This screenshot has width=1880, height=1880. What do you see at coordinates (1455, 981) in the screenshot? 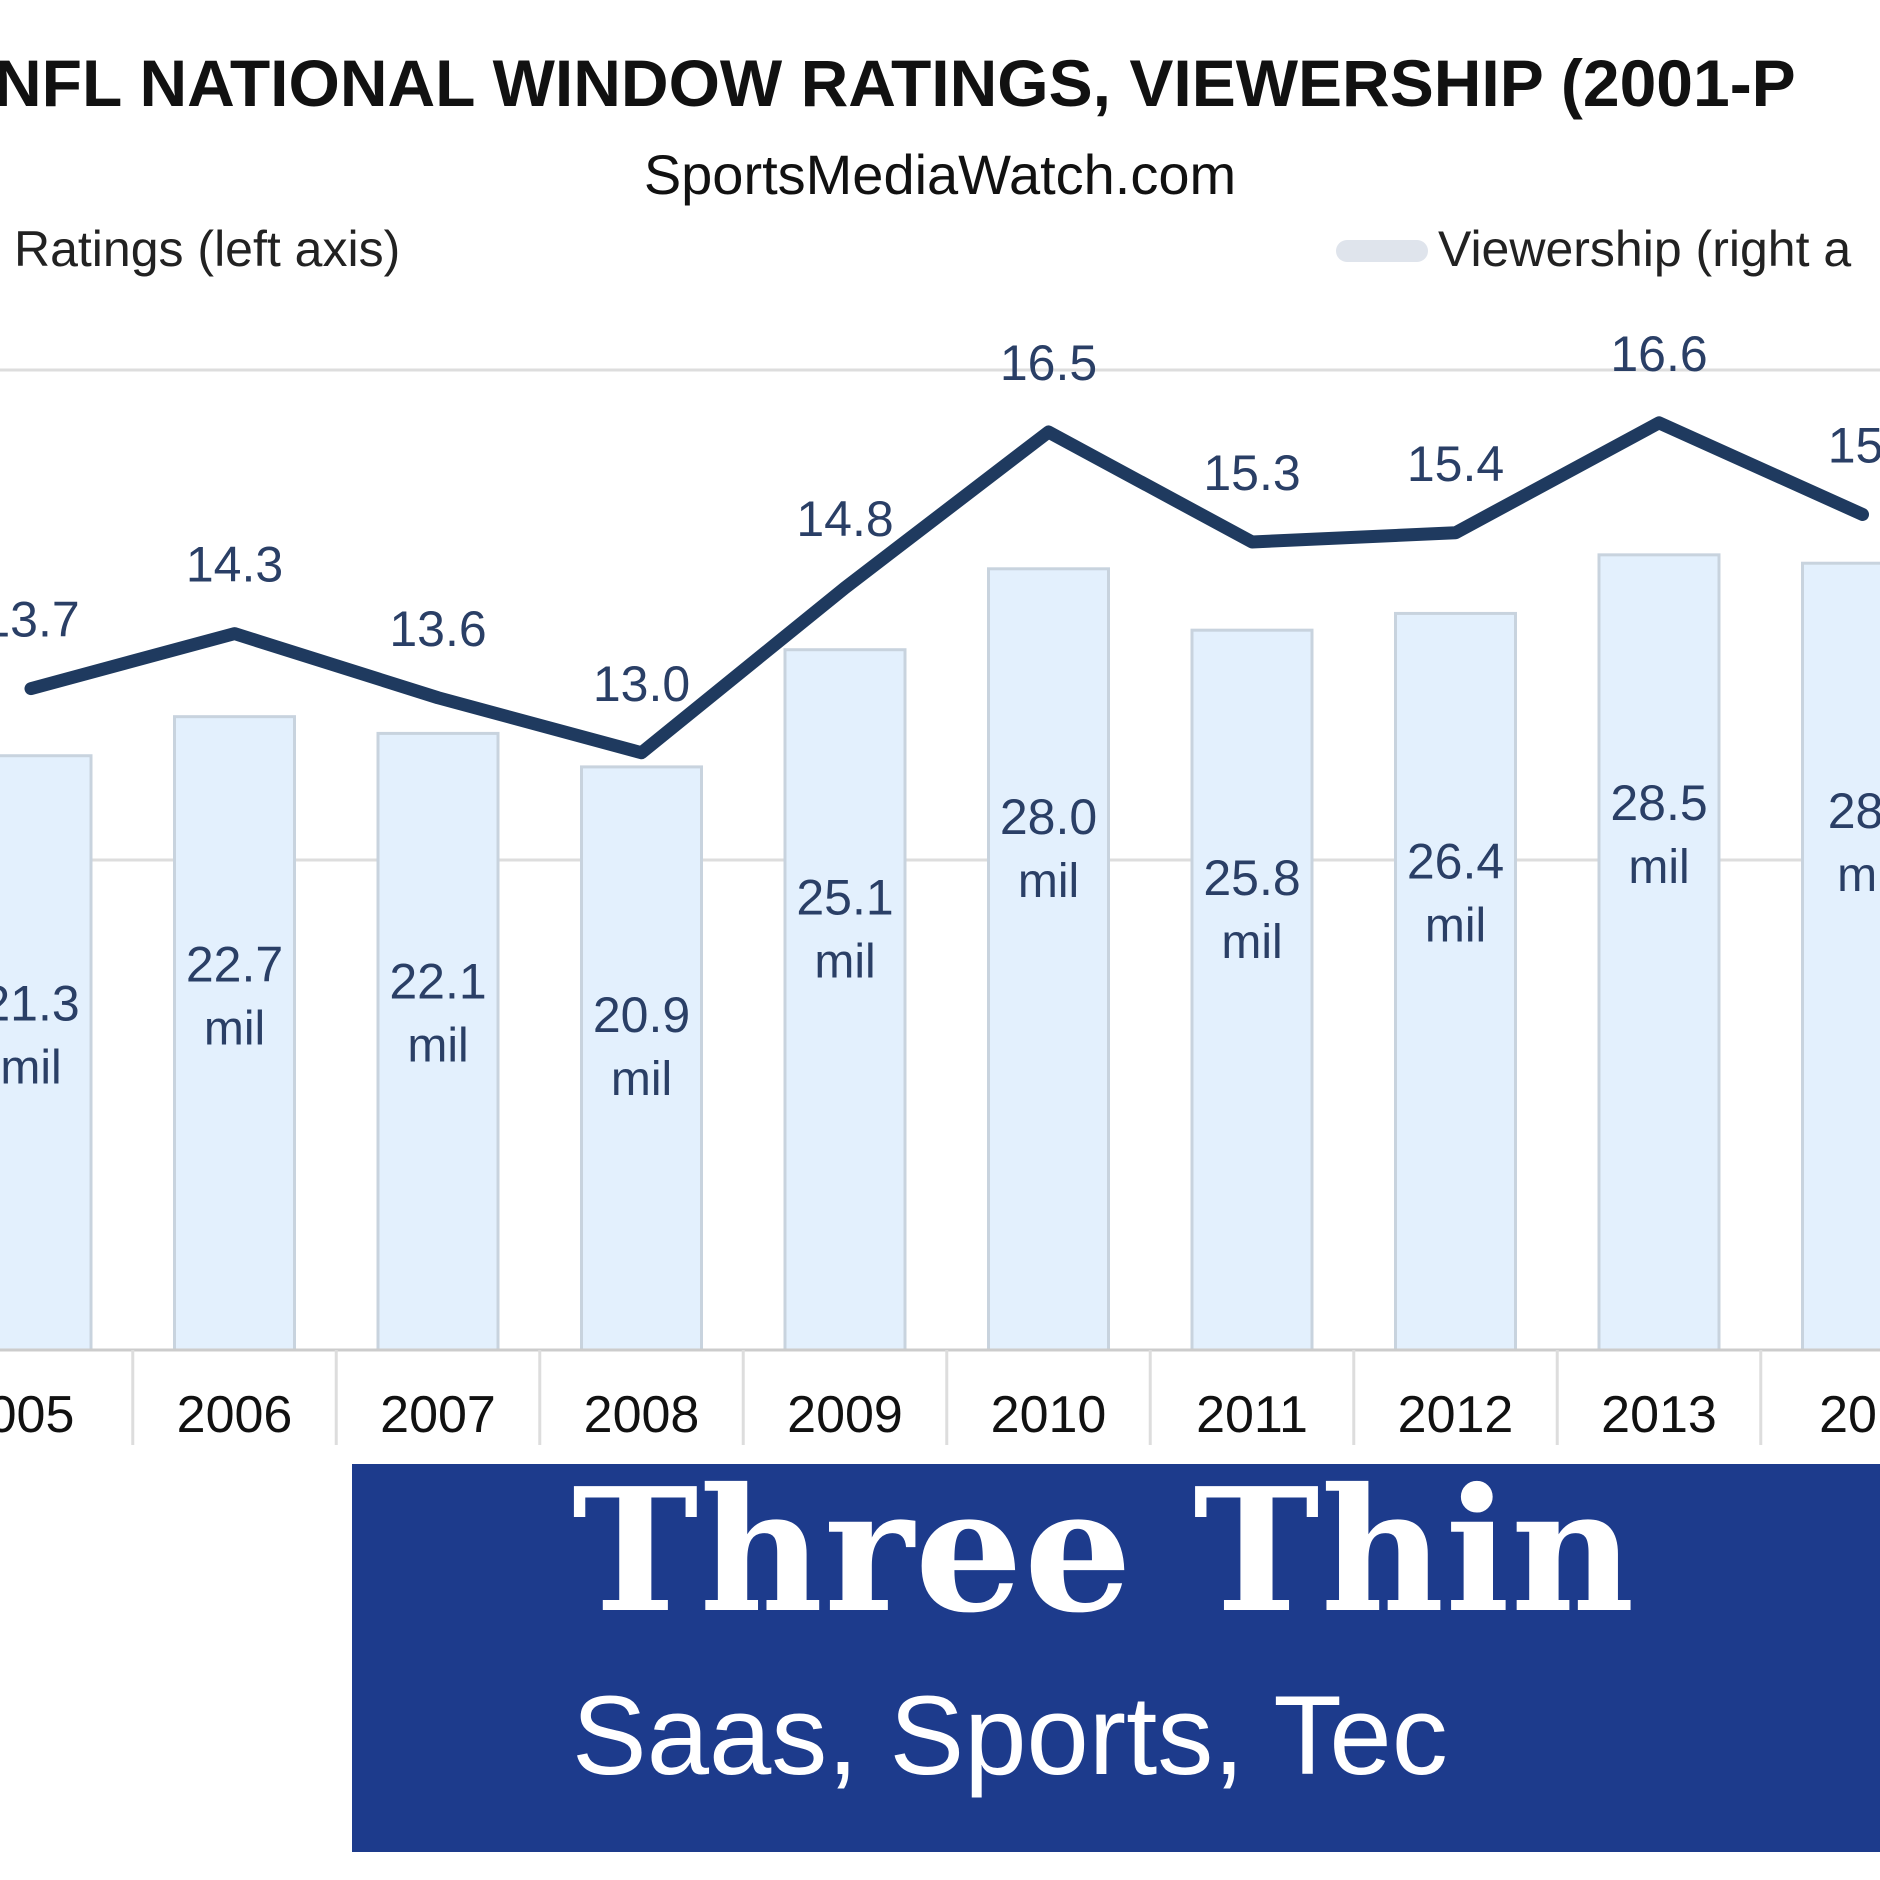
I see `bar-2012` at bounding box center [1455, 981].